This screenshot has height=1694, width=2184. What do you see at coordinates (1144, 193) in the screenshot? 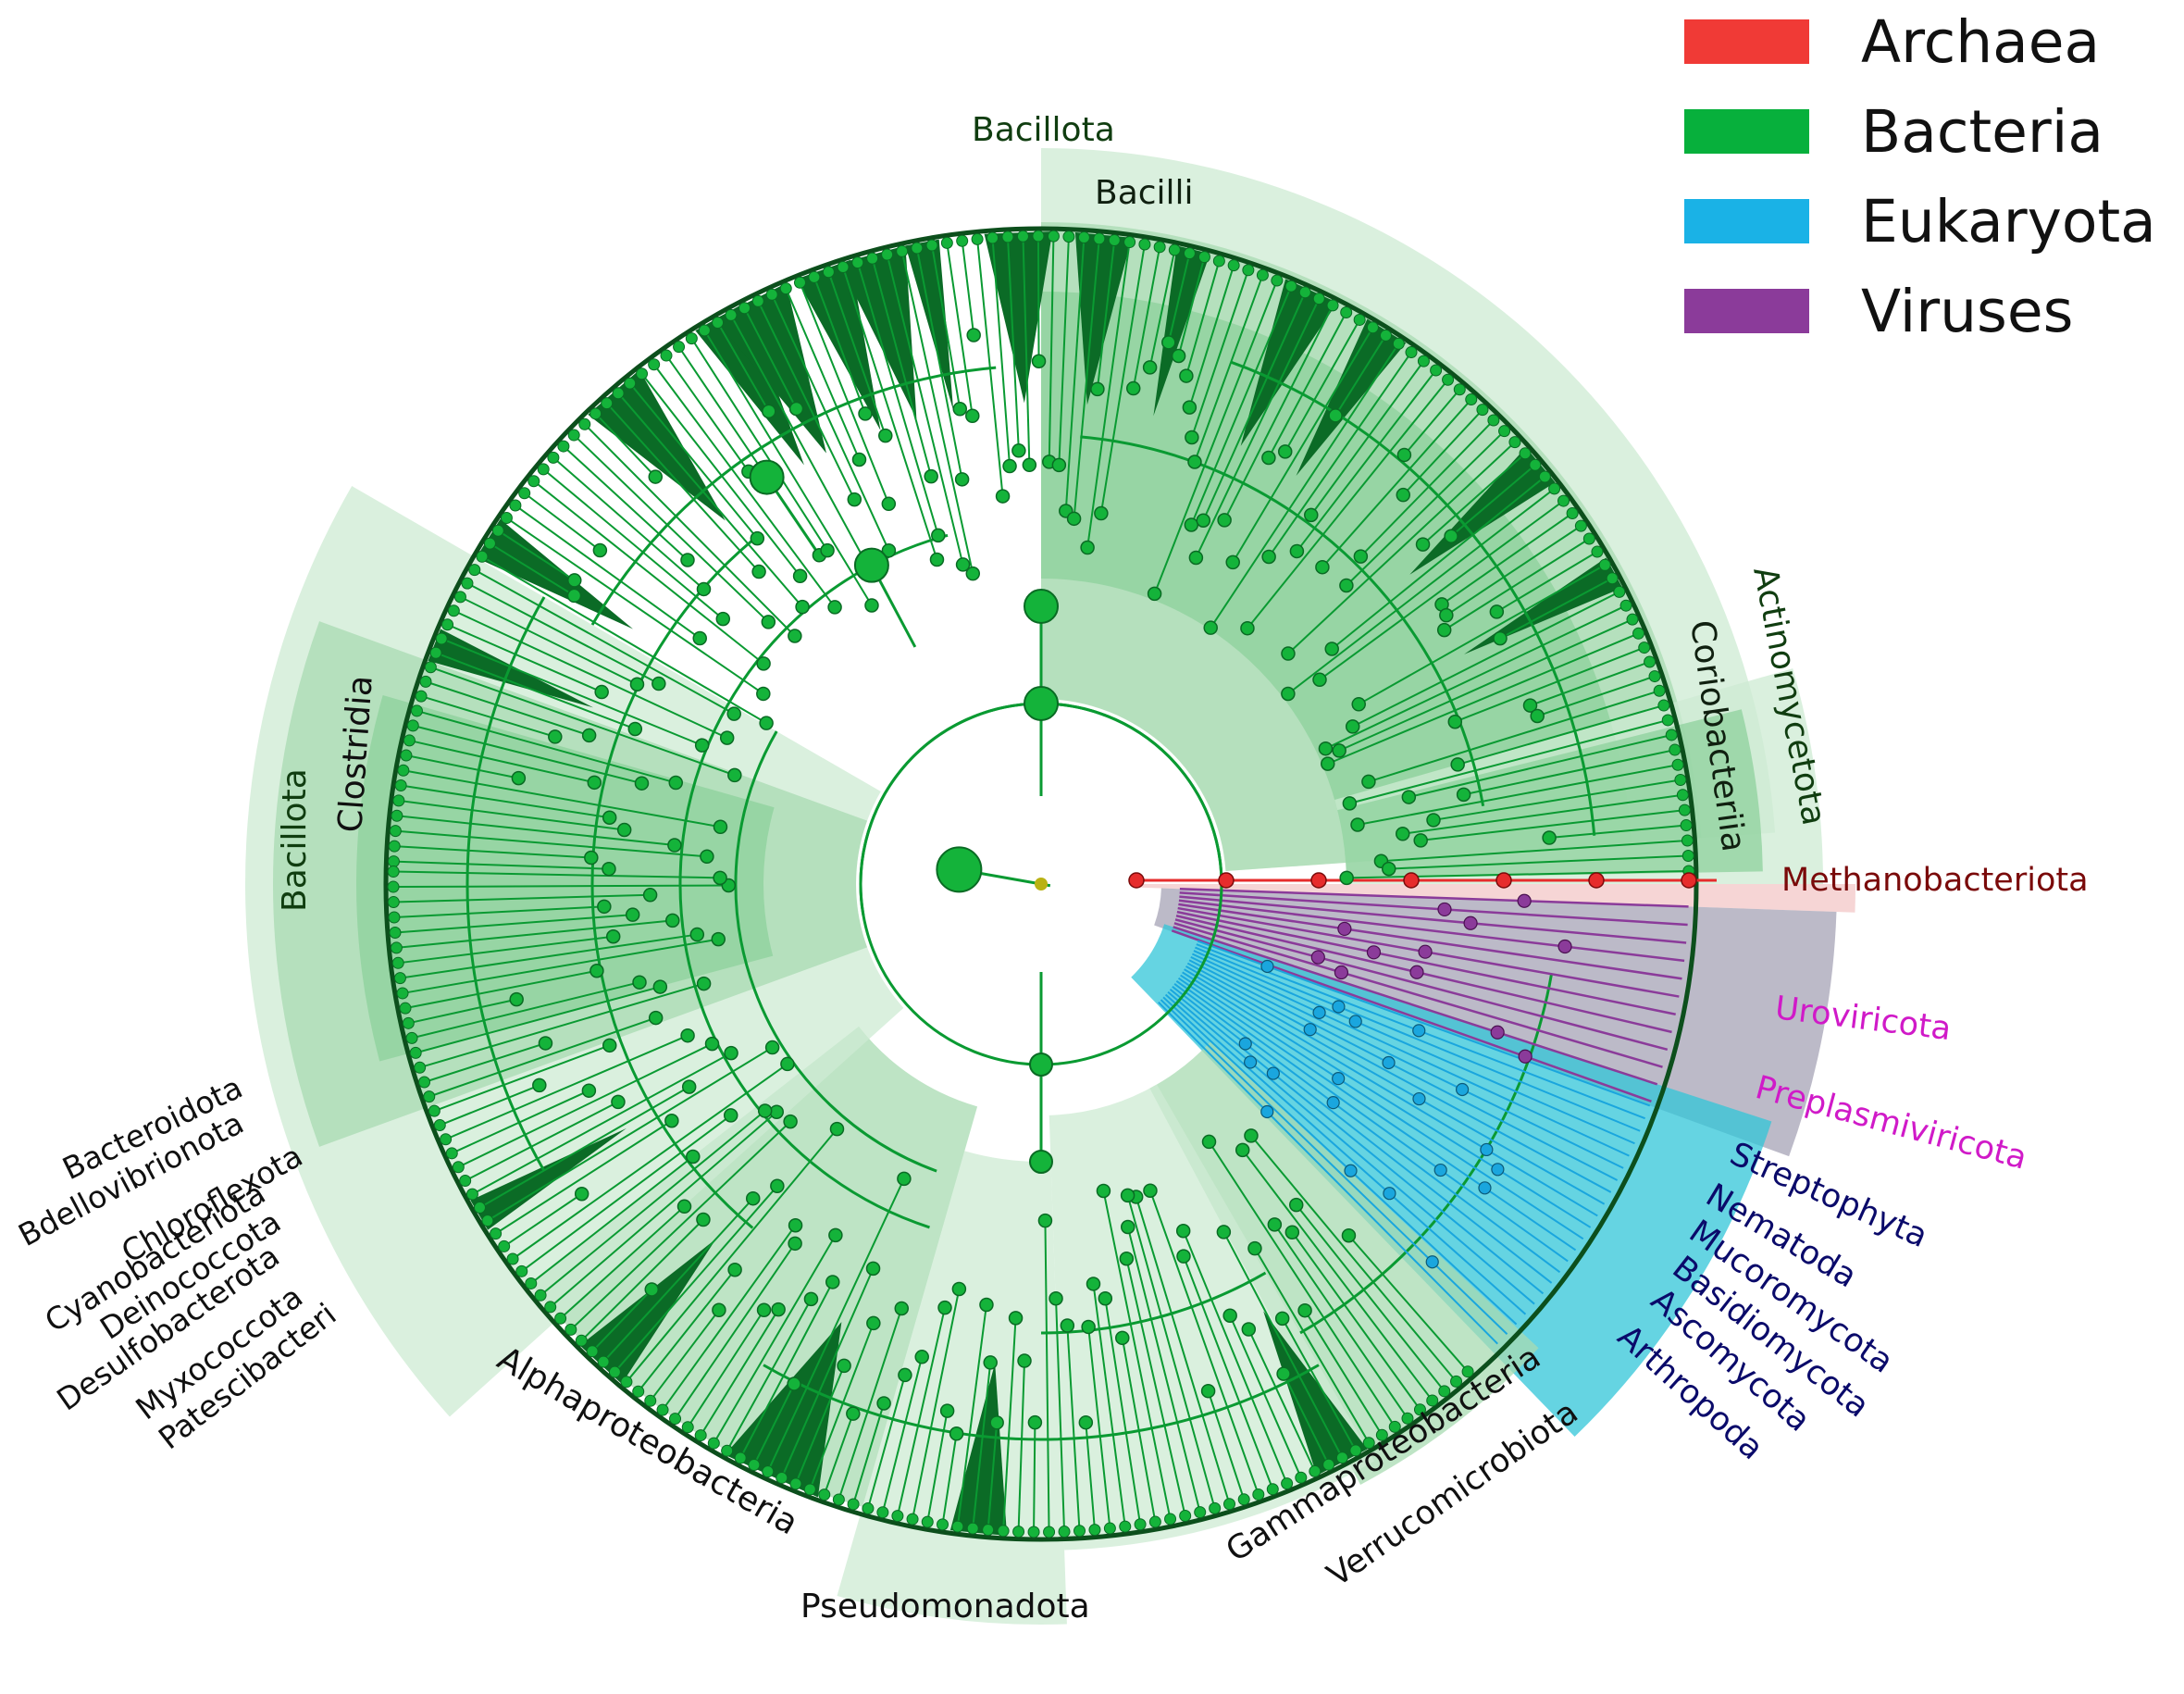
I see `label-bacilli: Bacilli` at bounding box center [1144, 193].